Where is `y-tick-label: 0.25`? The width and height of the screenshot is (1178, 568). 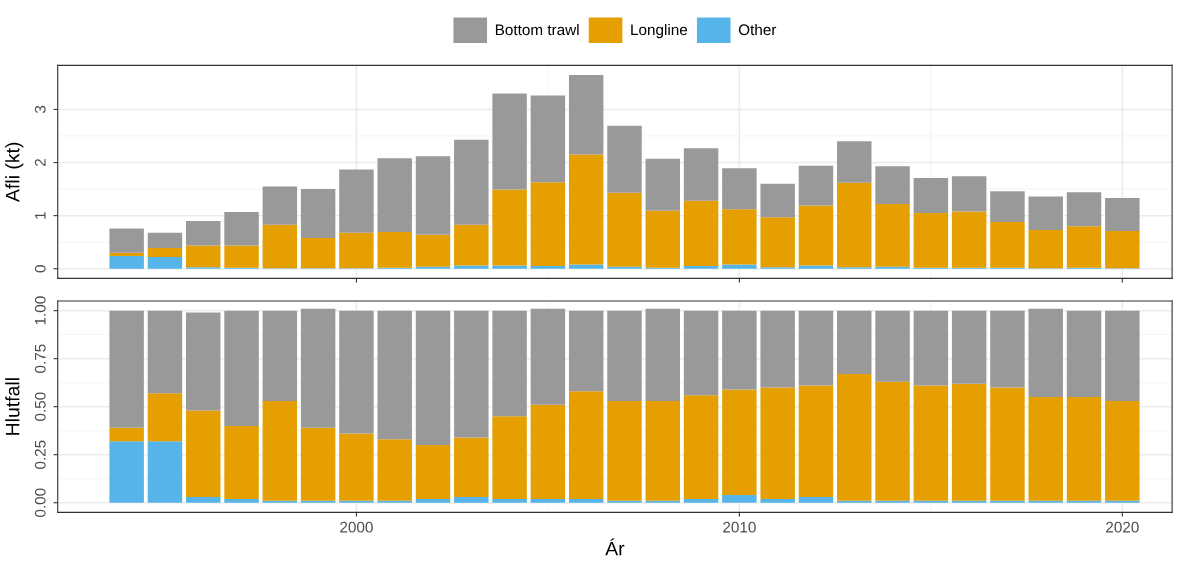 y-tick-label: 0.25 is located at coordinates (40, 454).